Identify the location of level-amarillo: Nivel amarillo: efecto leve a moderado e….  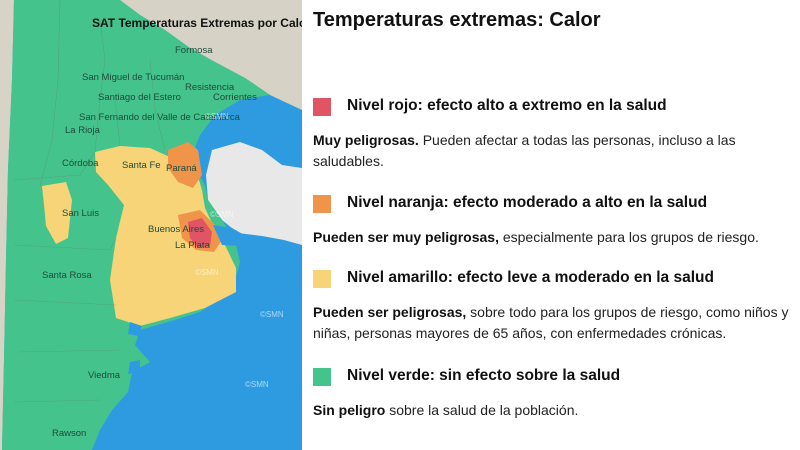
(556, 306).